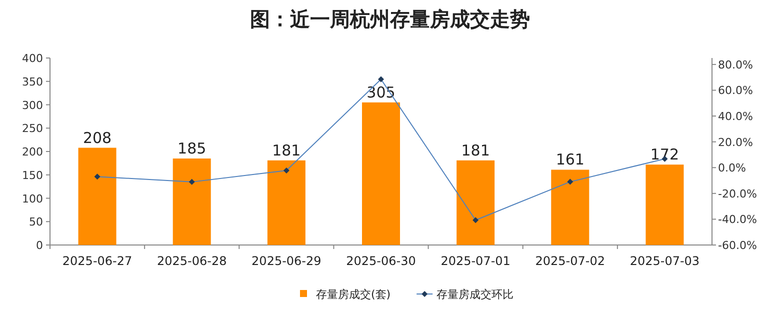 The width and height of the screenshot is (780, 328). What do you see at coordinates (32, 199) in the screenshot?
I see `y-tick-label: 100` at bounding box center [32, 199].